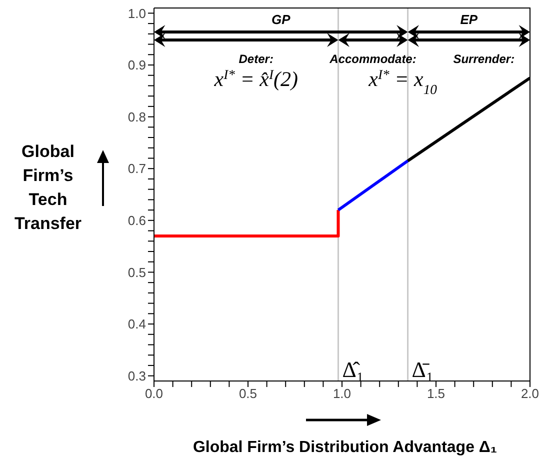 This screenshot has height=464, width=540. Describe the element at coordinates (137, 376) in the screenshot. I see `y-tick-label: 0.3` at that location.